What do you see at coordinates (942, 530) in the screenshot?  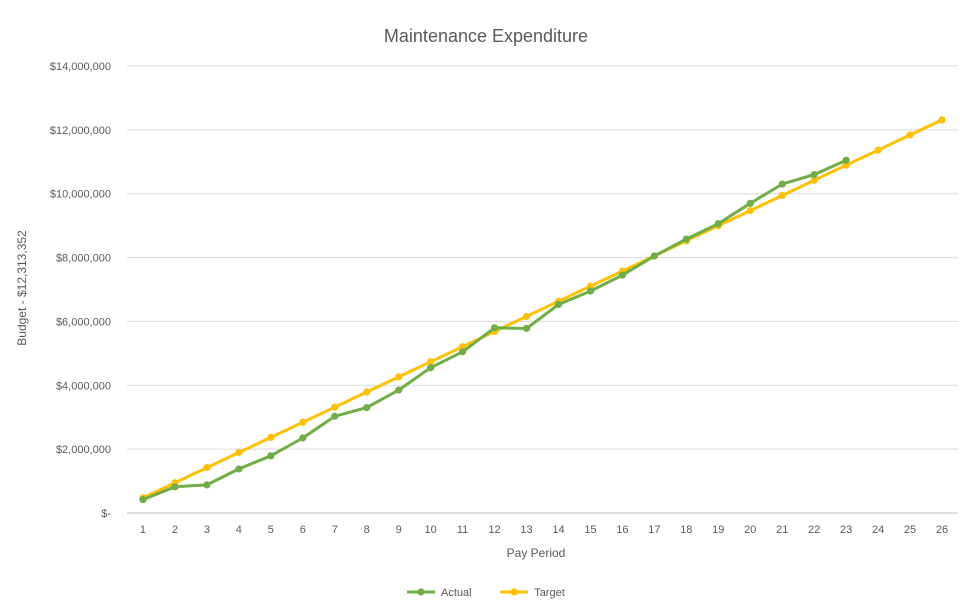 I see `x-tick-label: 26` at bounding box center [942, 530].